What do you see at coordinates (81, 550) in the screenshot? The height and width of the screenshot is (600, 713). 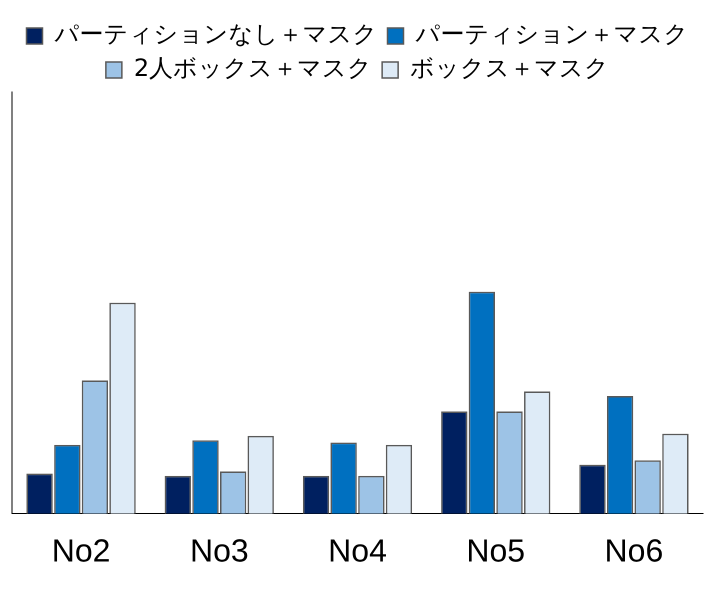 I see `x-tick-label: No2` at bounding box center [81, 550].